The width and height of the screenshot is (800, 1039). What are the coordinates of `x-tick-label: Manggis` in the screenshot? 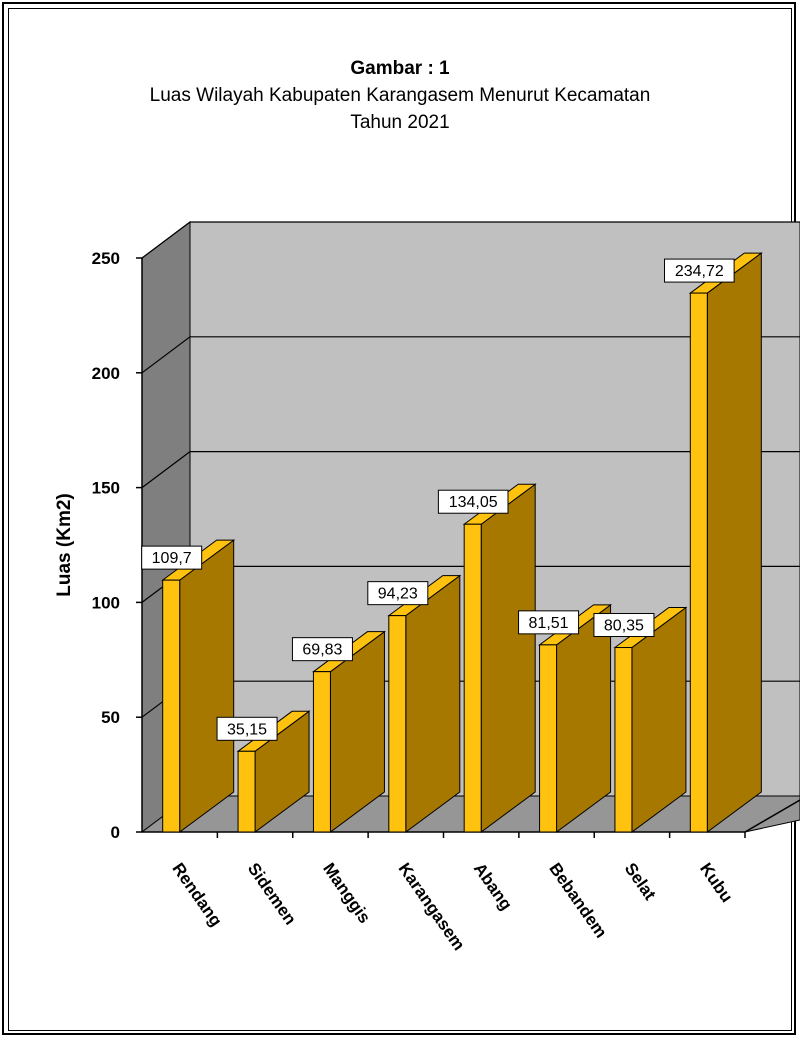 It's located at (346, 892).